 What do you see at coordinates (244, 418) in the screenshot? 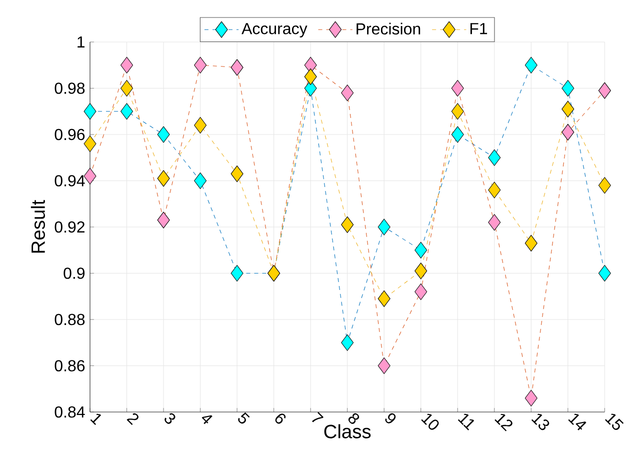
I see `x-tick-label: 5` at bounding box center [244, 418].